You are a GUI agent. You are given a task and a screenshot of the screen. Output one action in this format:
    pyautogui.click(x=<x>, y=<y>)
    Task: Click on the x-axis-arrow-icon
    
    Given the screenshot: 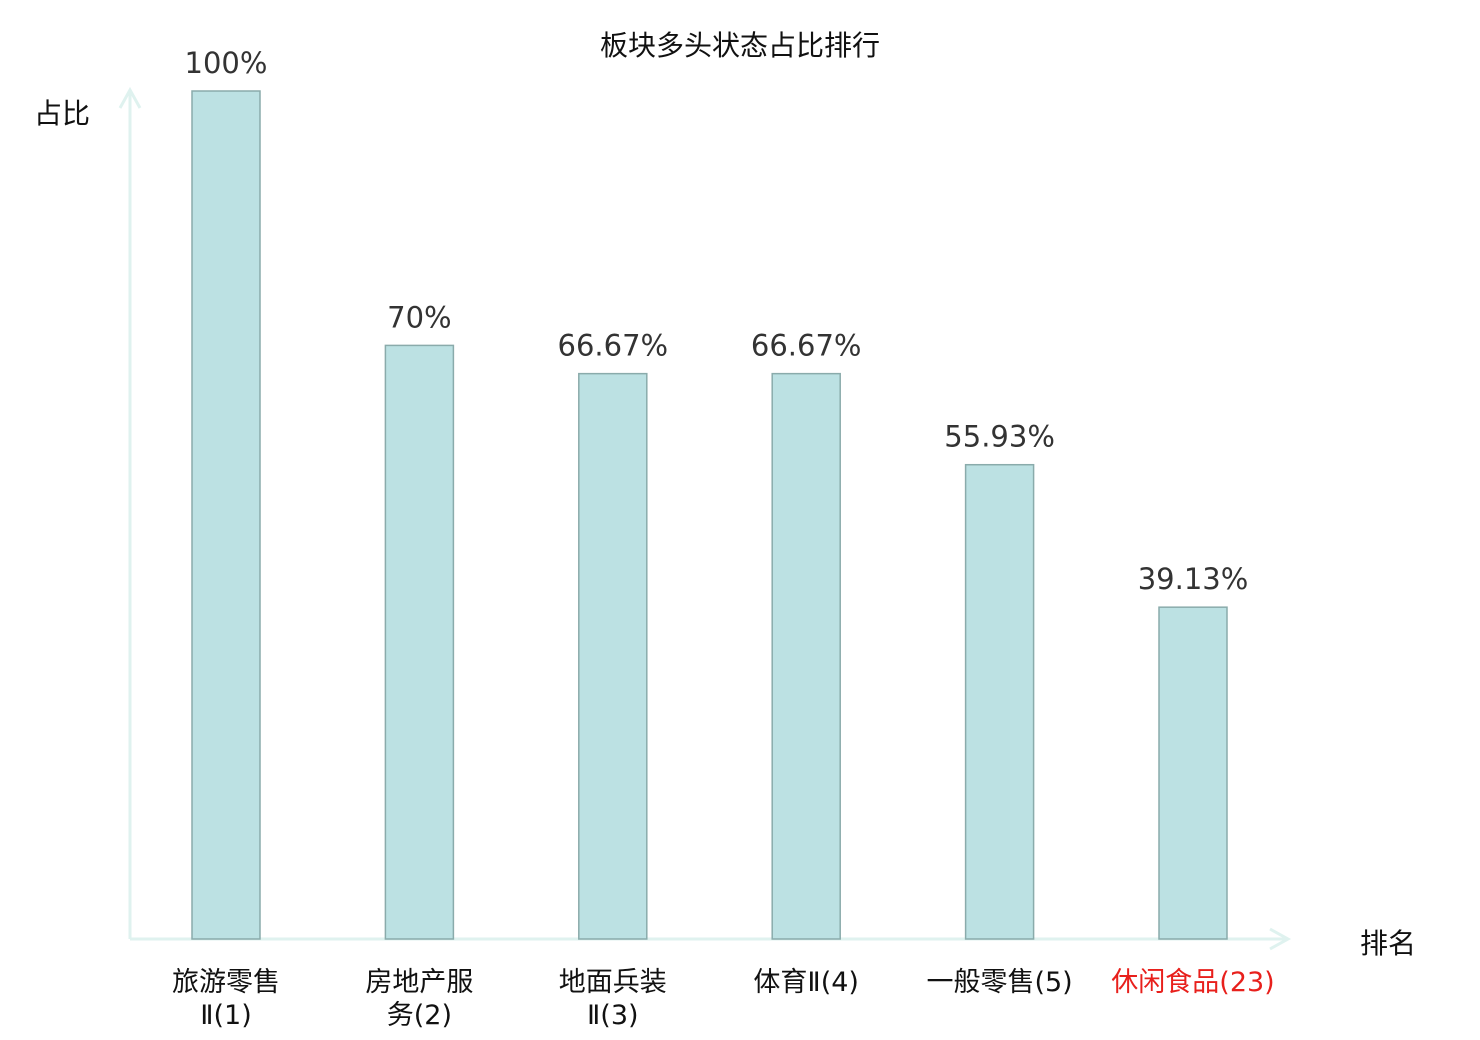 What is the action you would take?
    pyautogui.click(x=1280, y=939)
    